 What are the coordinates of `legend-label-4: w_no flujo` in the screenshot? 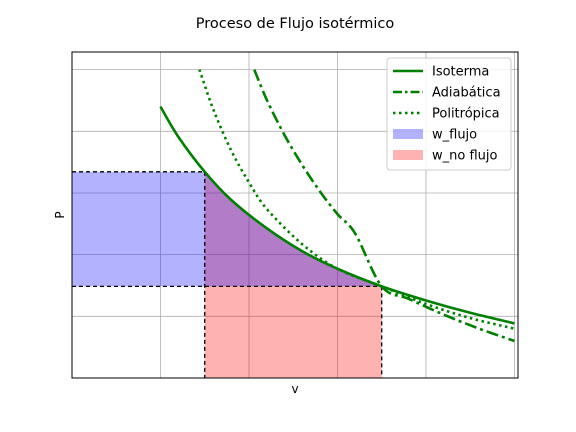 It's located at (464, 156).